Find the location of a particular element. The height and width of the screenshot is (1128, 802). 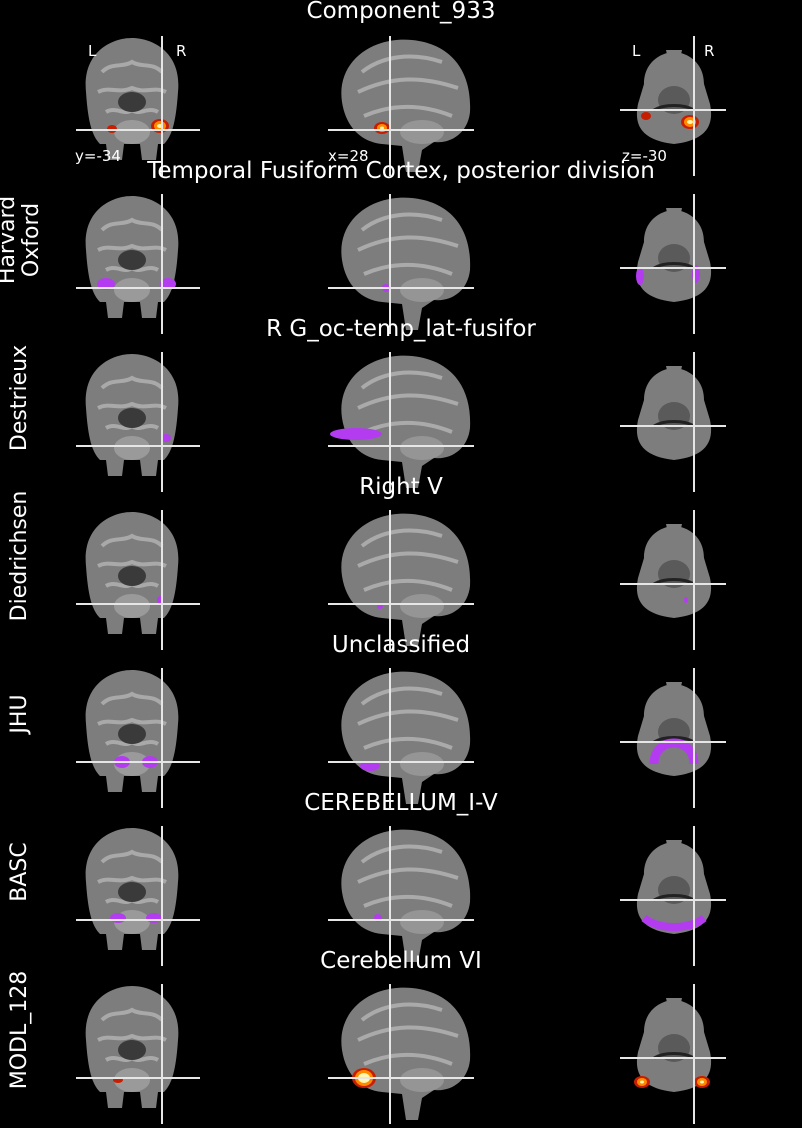

coronal-coordinate: y=-34 is located at coordinates (98, 156).